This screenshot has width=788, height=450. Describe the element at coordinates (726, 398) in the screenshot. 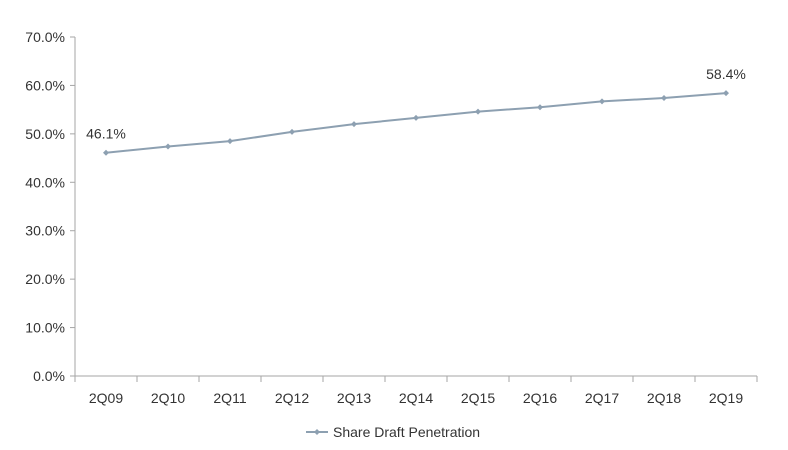

I see `x-tick-label: 2Q19` at that location.